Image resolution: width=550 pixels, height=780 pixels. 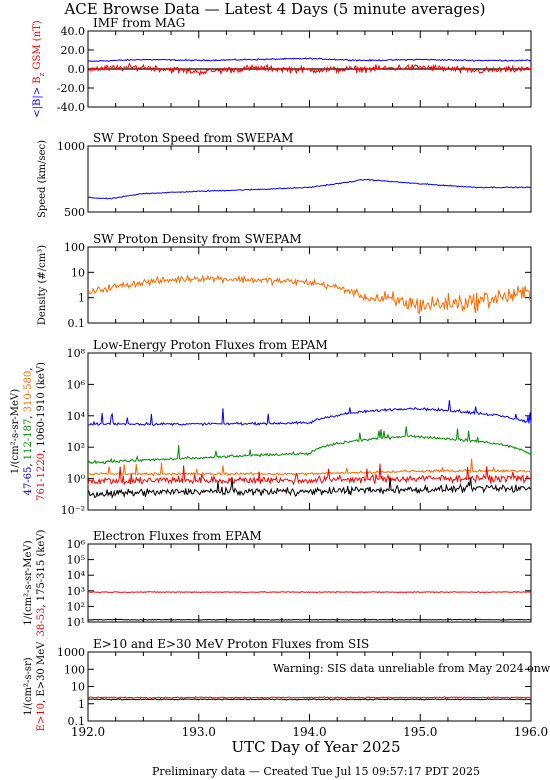 I want to click on y-label-part: GSM (nT), so click(x=37, y=46).